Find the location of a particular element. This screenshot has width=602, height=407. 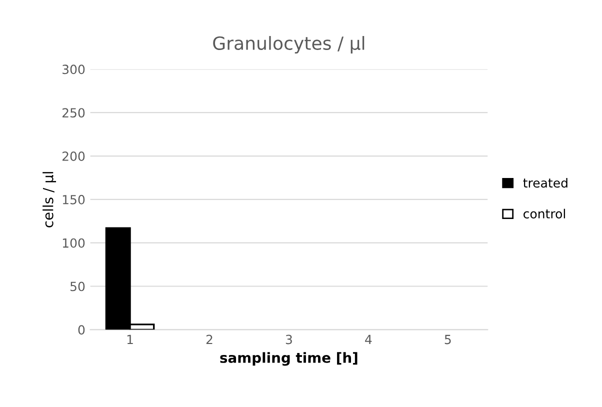

y-tick-label: 250 is located at coordinates (73, 113).